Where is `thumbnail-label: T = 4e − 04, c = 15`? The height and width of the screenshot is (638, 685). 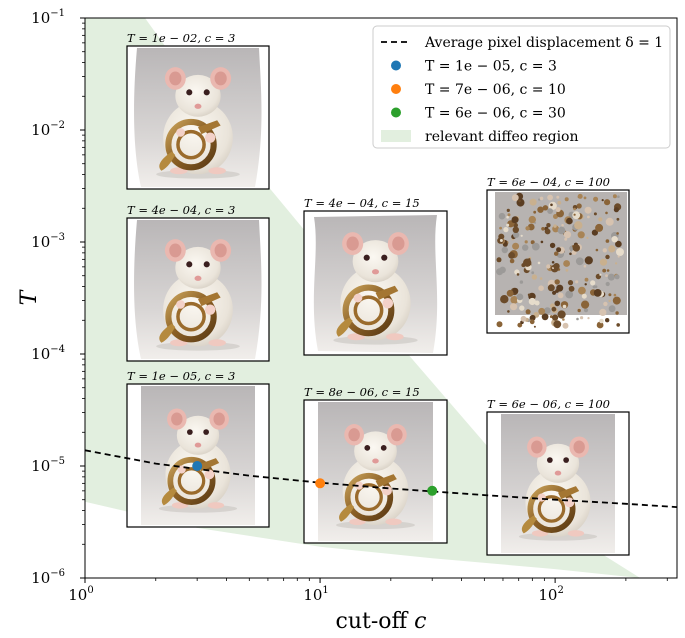
thumbnail-label: T = 4e − 04, c = 15 is located at coordinates (362, 203).